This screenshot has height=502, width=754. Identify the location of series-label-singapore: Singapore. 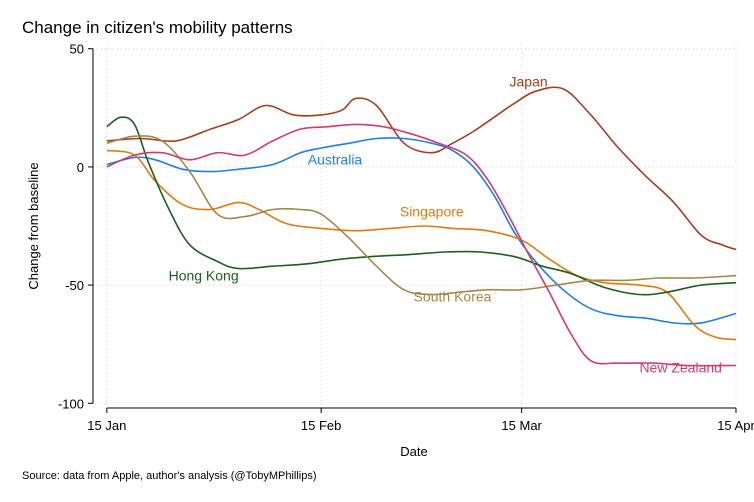
(432, 212).